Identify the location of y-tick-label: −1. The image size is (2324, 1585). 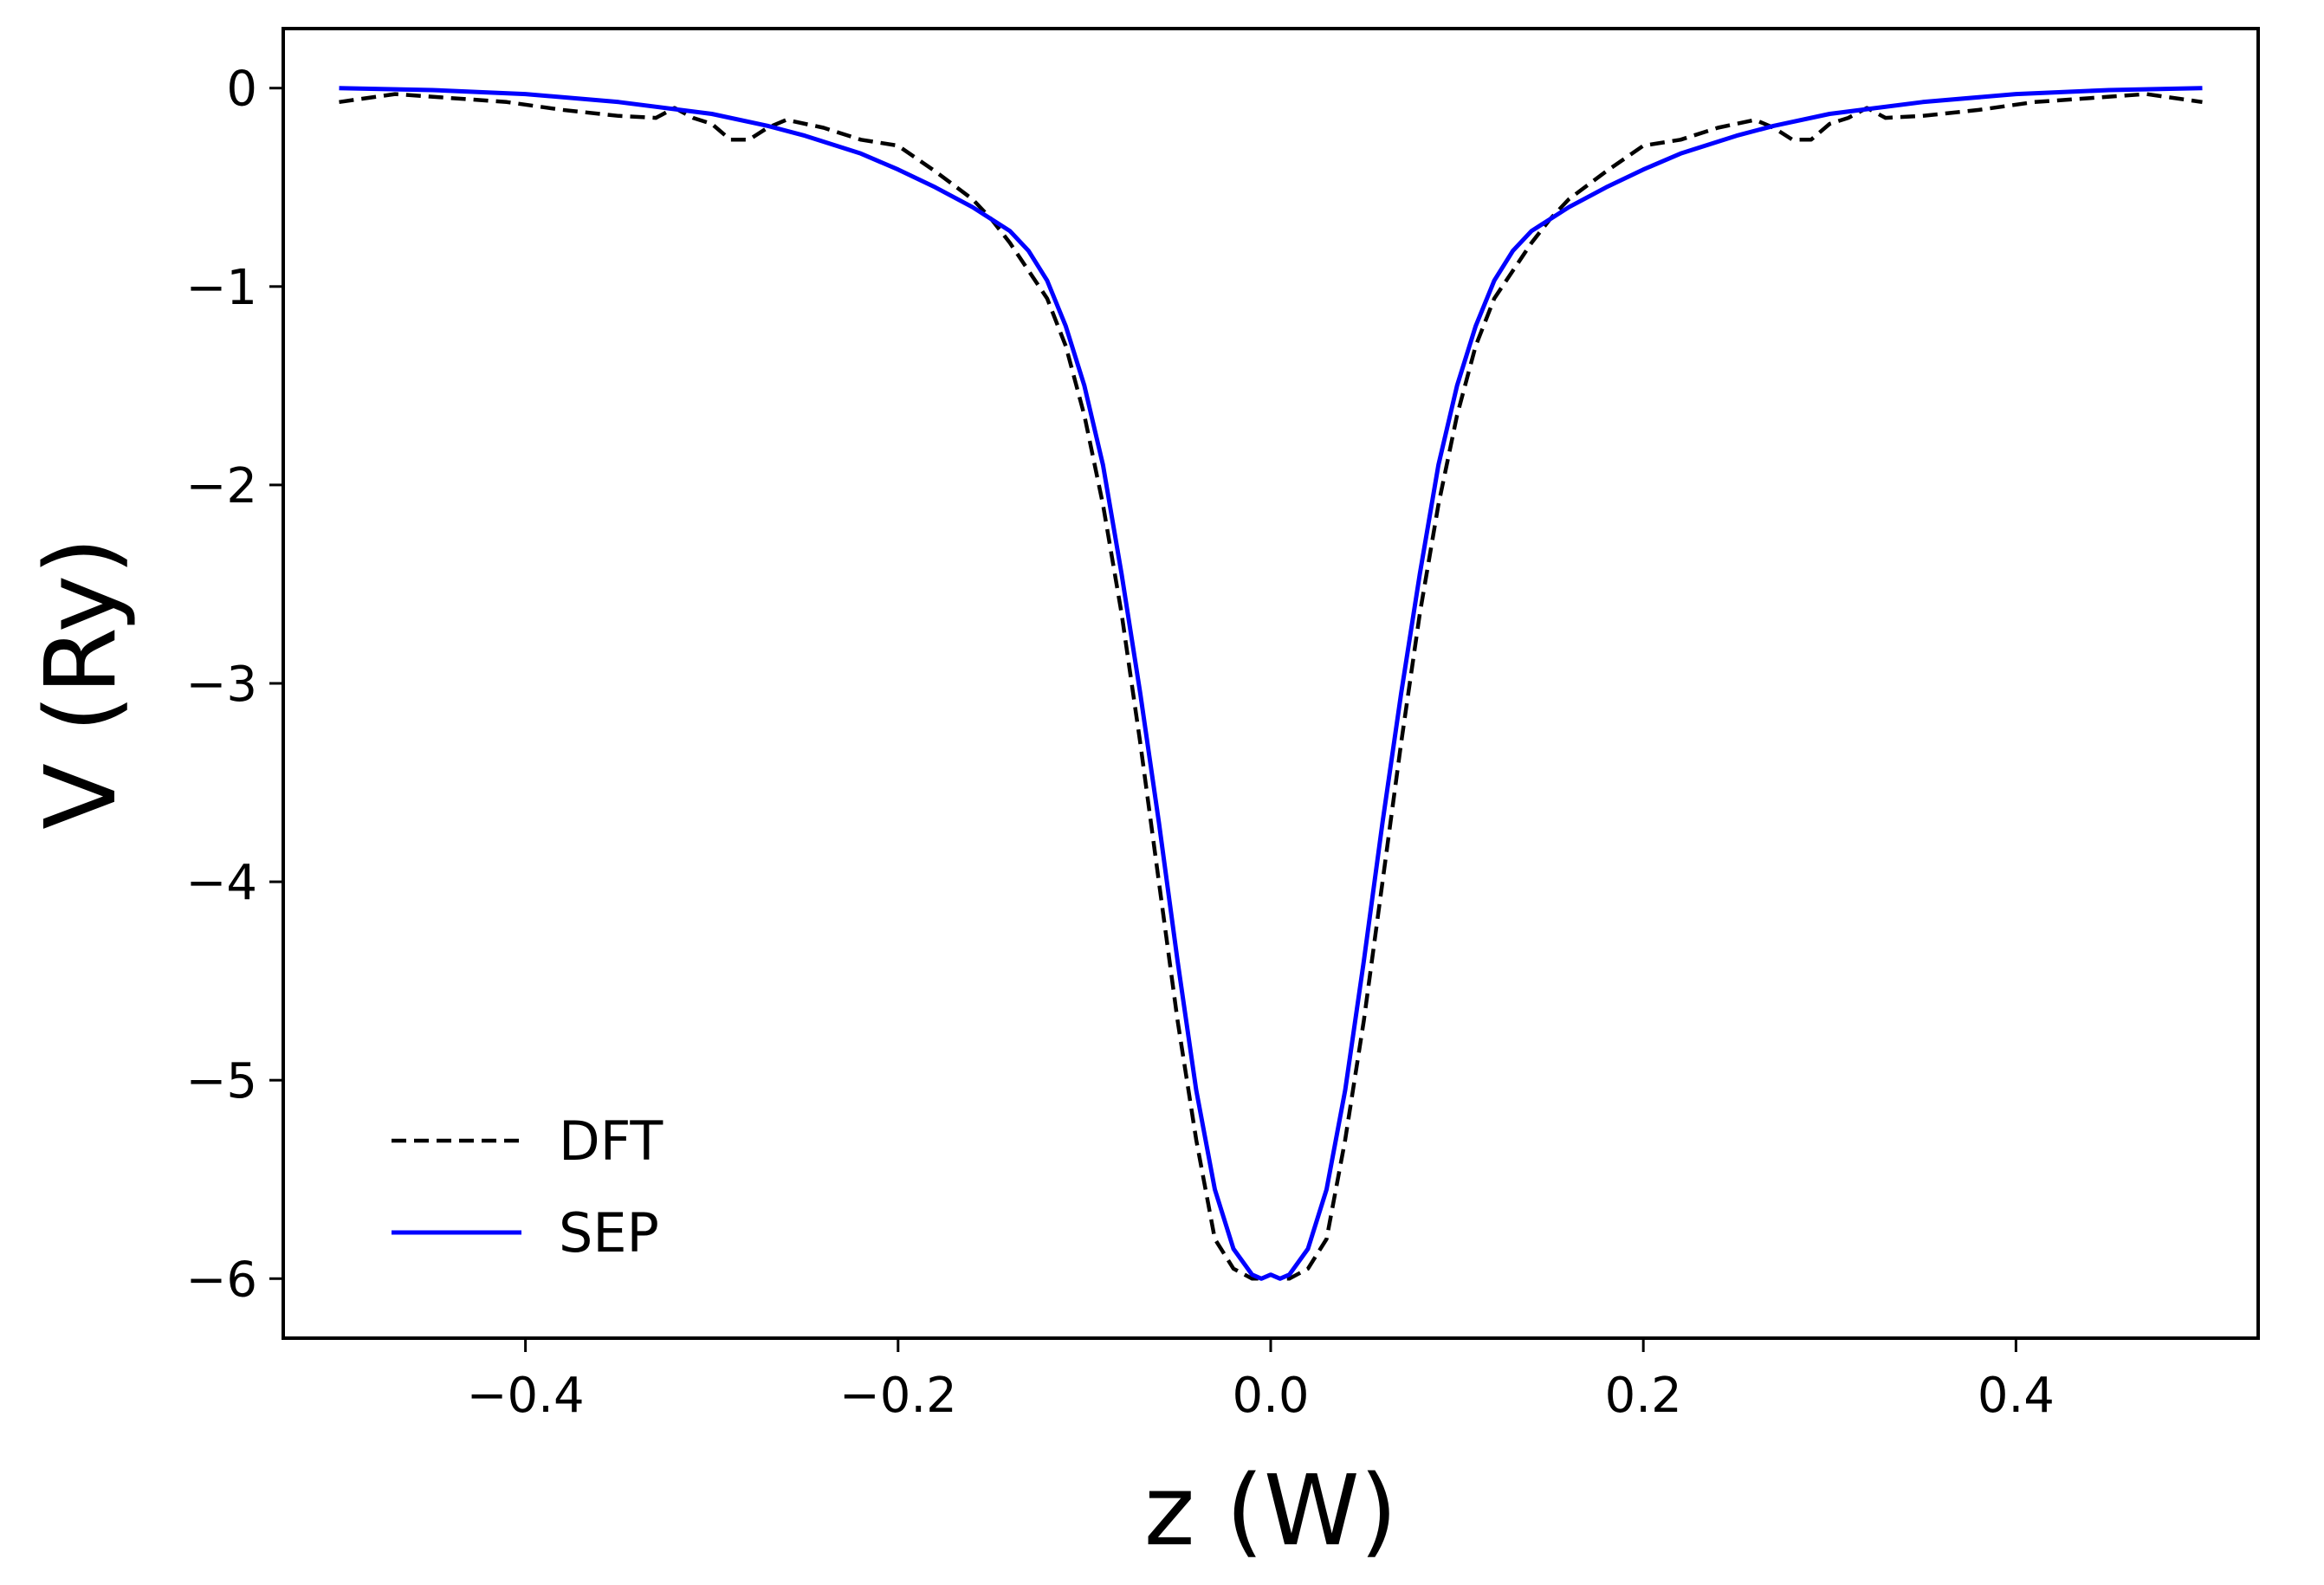
(221, 288).